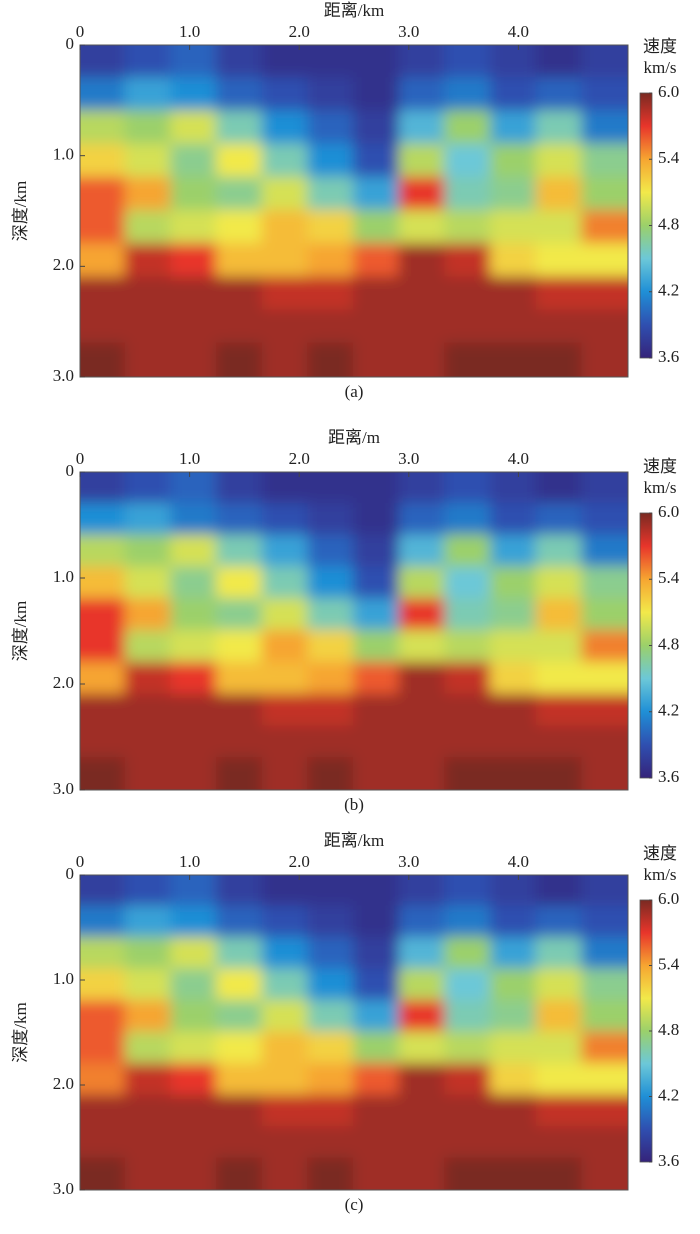 This screenshot has width=700, height=1234. Describe the element at coordinates (80, 861) in the screenshot. I see `x-tick-label: 0` at that location.